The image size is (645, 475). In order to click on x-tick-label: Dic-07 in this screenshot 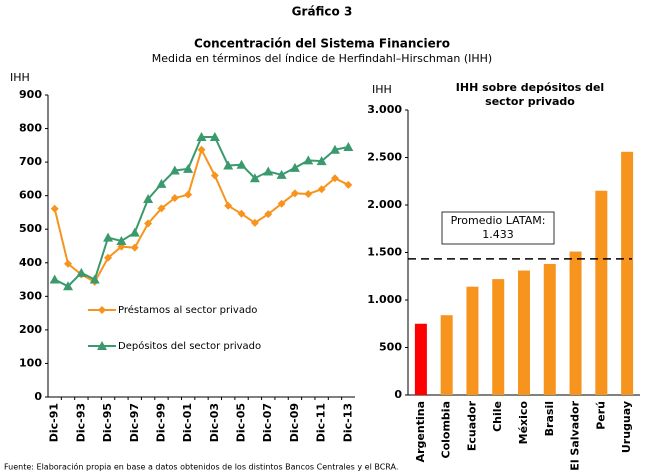, I will do `click(267, 422)`.